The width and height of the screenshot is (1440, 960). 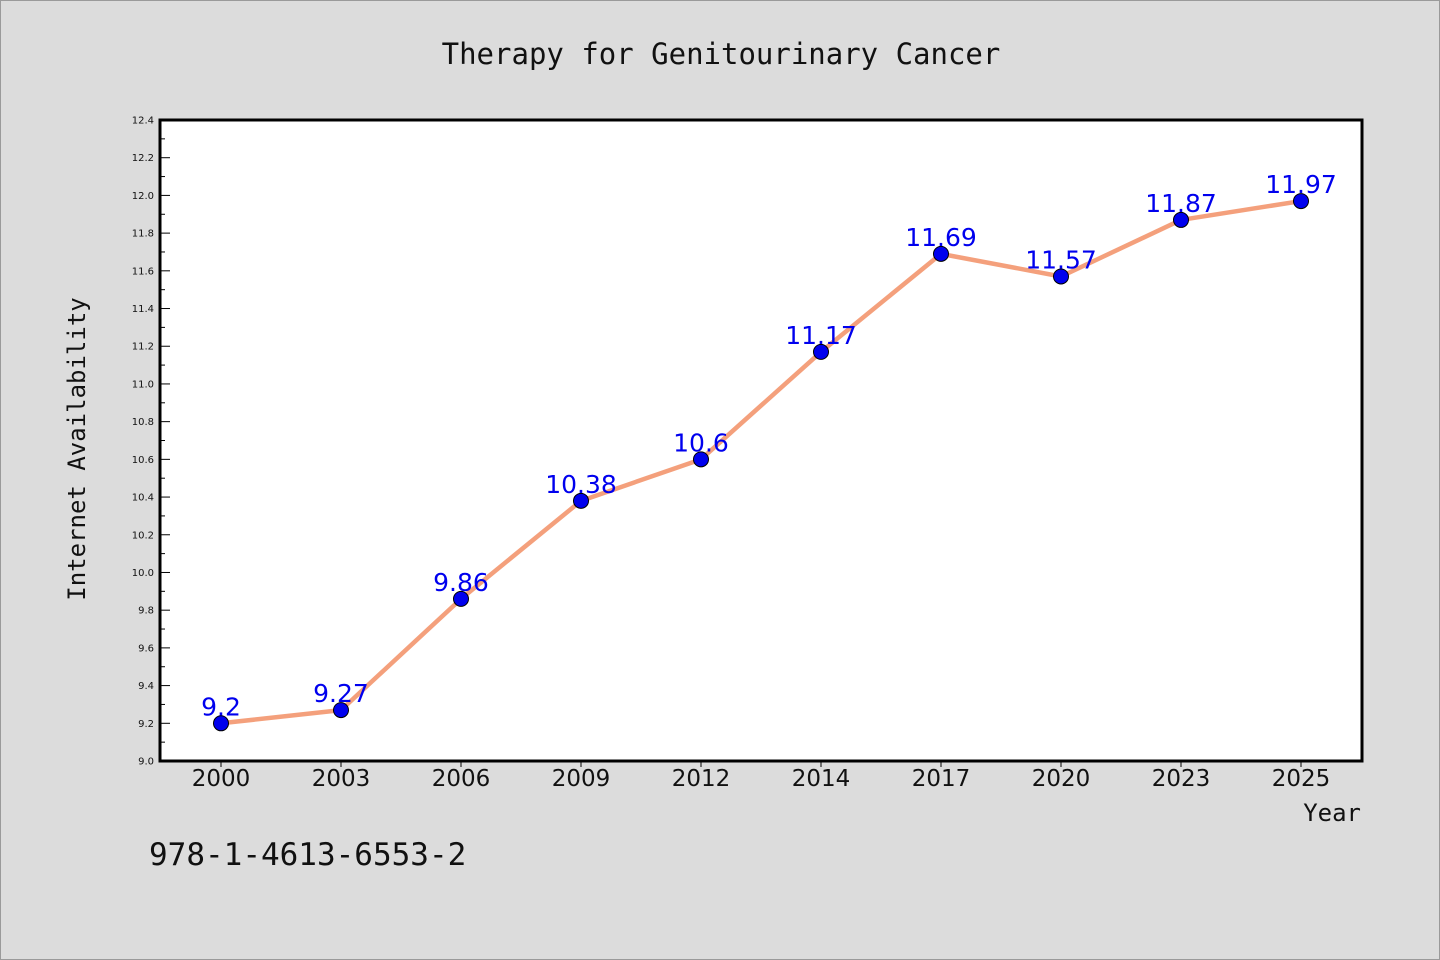 What do you see at coordinates (143, 384) in the screenshot?
I see `y-tick-label: 11.0` at bounding box center [143, 384].